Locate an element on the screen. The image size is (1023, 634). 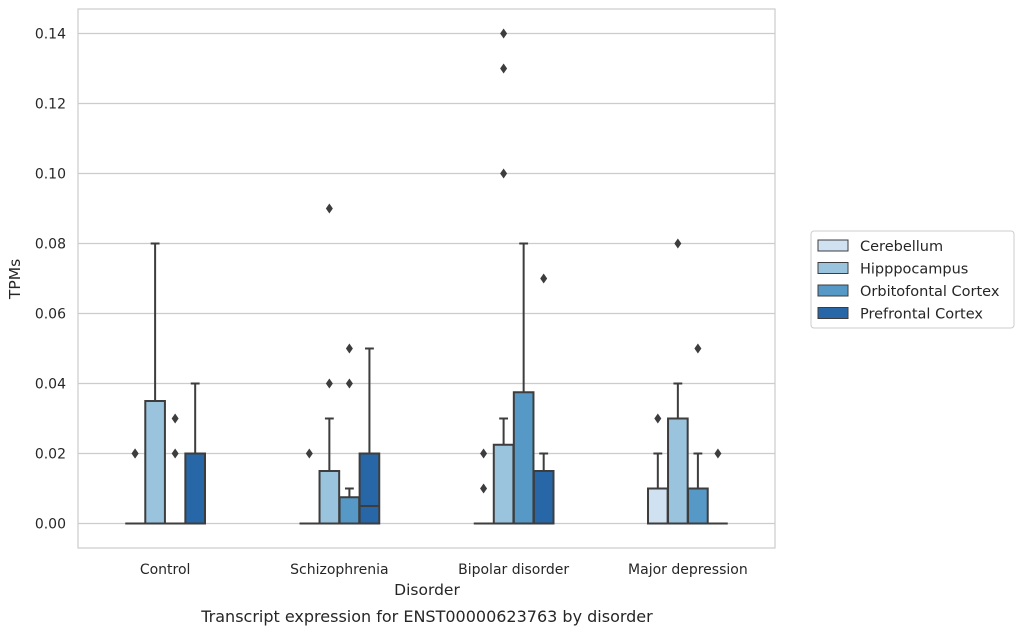
y-tick-label: 0.00 is located at coordinates (50, 525).